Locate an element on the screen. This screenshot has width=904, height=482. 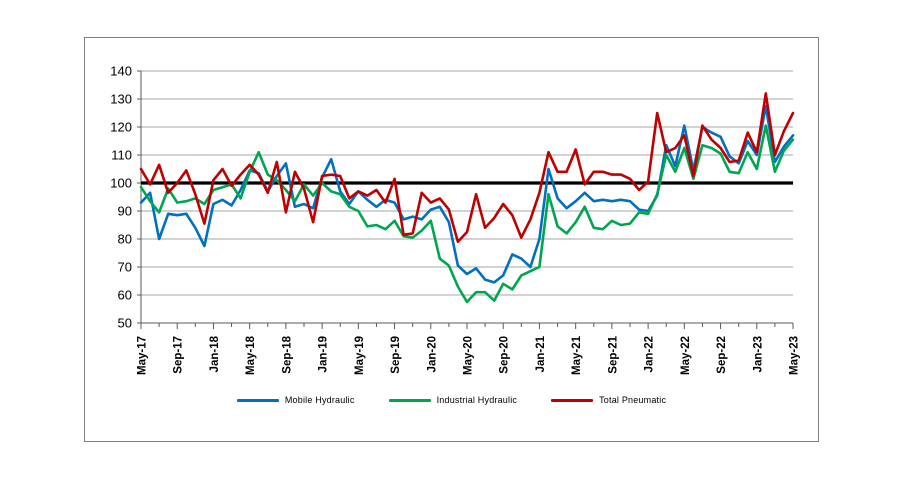
legend-swatch-total-pneumatic is located at coordinates (572, 400).